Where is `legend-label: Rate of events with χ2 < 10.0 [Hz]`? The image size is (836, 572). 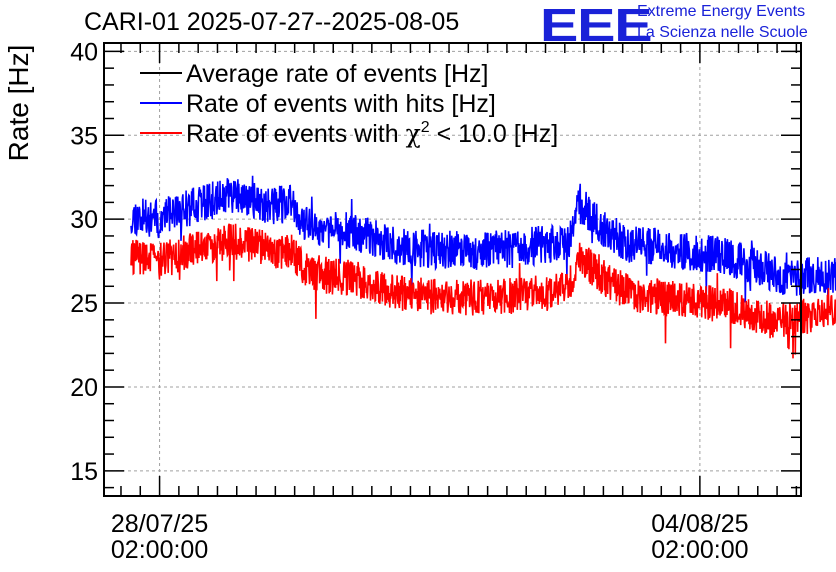 legend-label: Rate of events with χ2 < 10.0 [Hz] is located at coordinates (372, 133).